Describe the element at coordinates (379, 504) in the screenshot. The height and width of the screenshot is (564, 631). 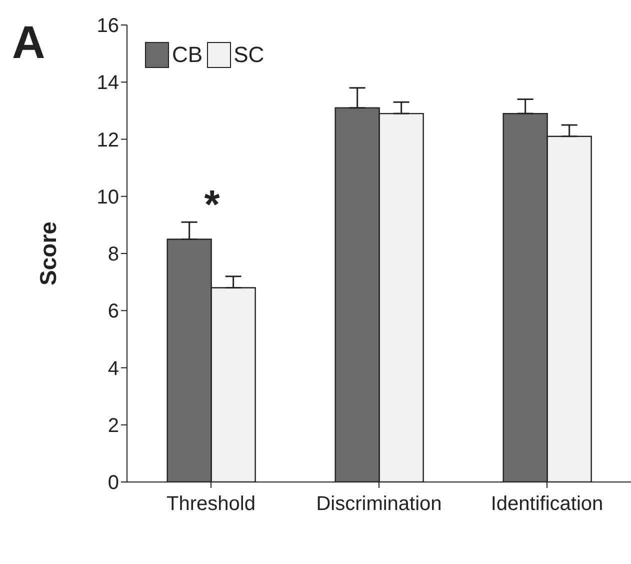
I see `x-tick-label: Discrimination` at that location.